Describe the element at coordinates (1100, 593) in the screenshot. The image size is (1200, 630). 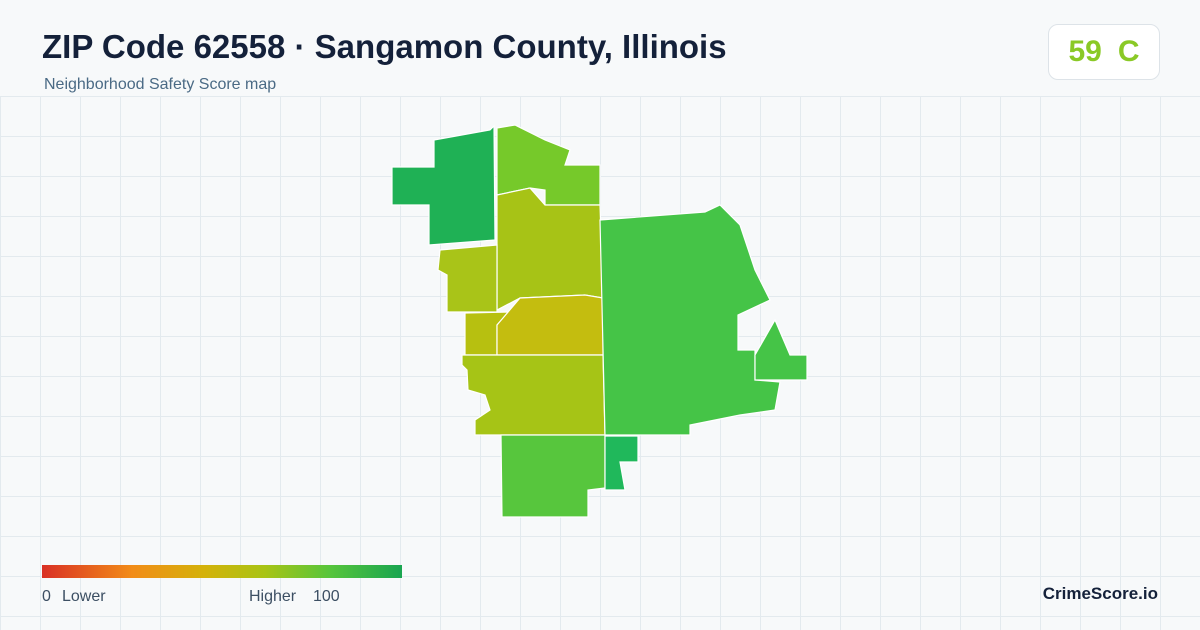
I see `brand: CrimeScore.io` at that location.